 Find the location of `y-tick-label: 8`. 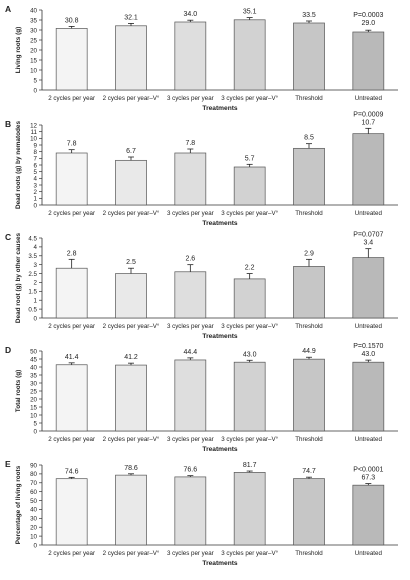

y-tick-label: 8 is located at coordinates (36, 152).